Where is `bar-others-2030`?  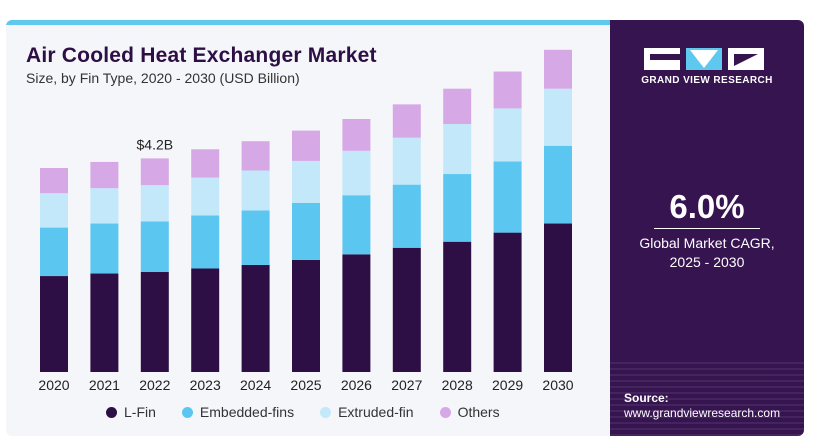 bar-others-2030 is located at coordinates (558, 69).